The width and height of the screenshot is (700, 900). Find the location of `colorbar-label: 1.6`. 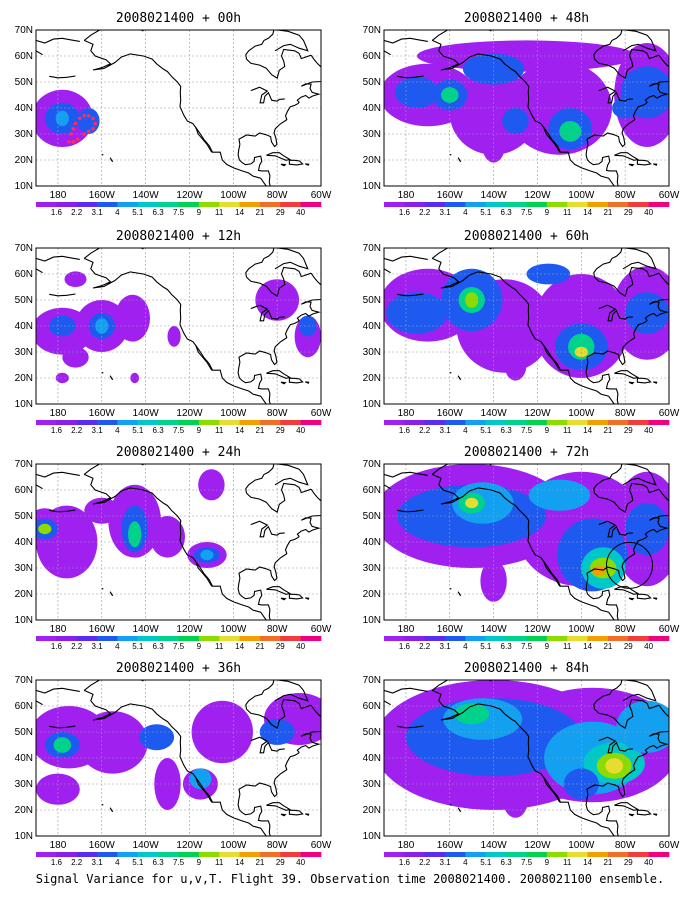

colorbar-label: 1.6 is located at coordinates (405, 212).